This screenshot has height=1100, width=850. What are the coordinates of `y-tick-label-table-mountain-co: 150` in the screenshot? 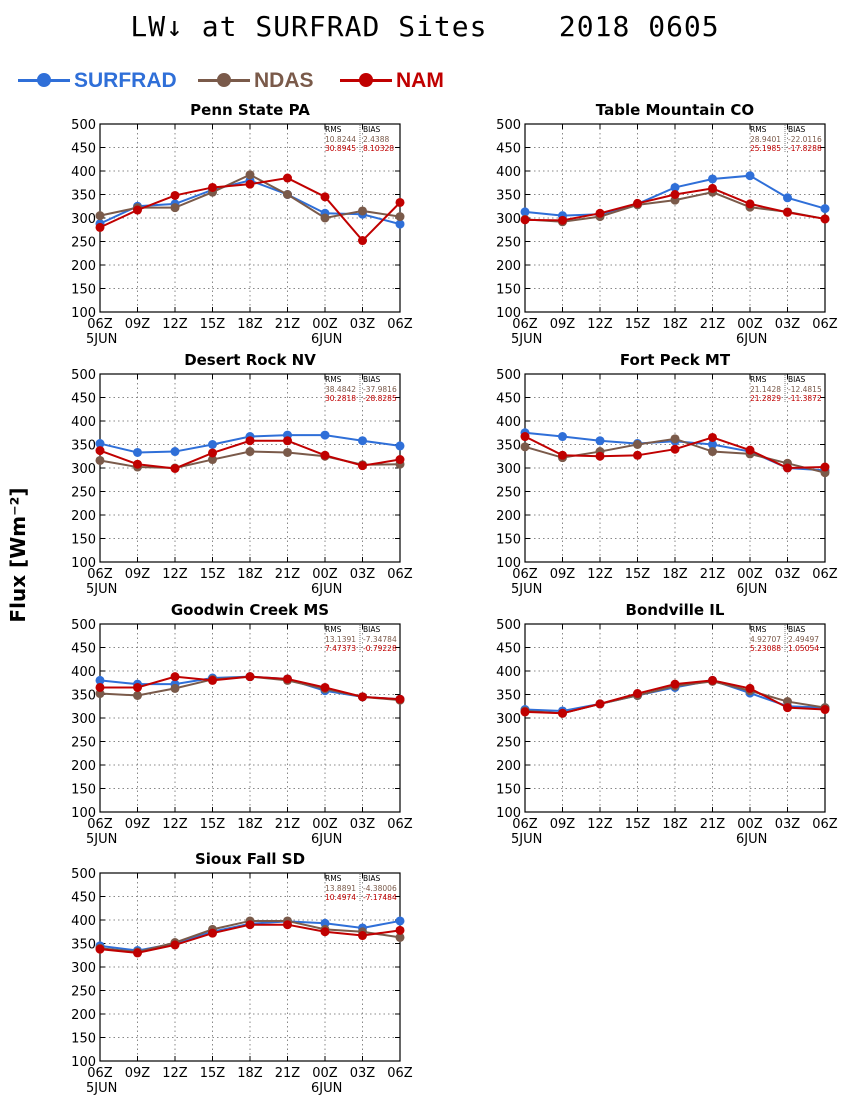 It's located at (508, 290).